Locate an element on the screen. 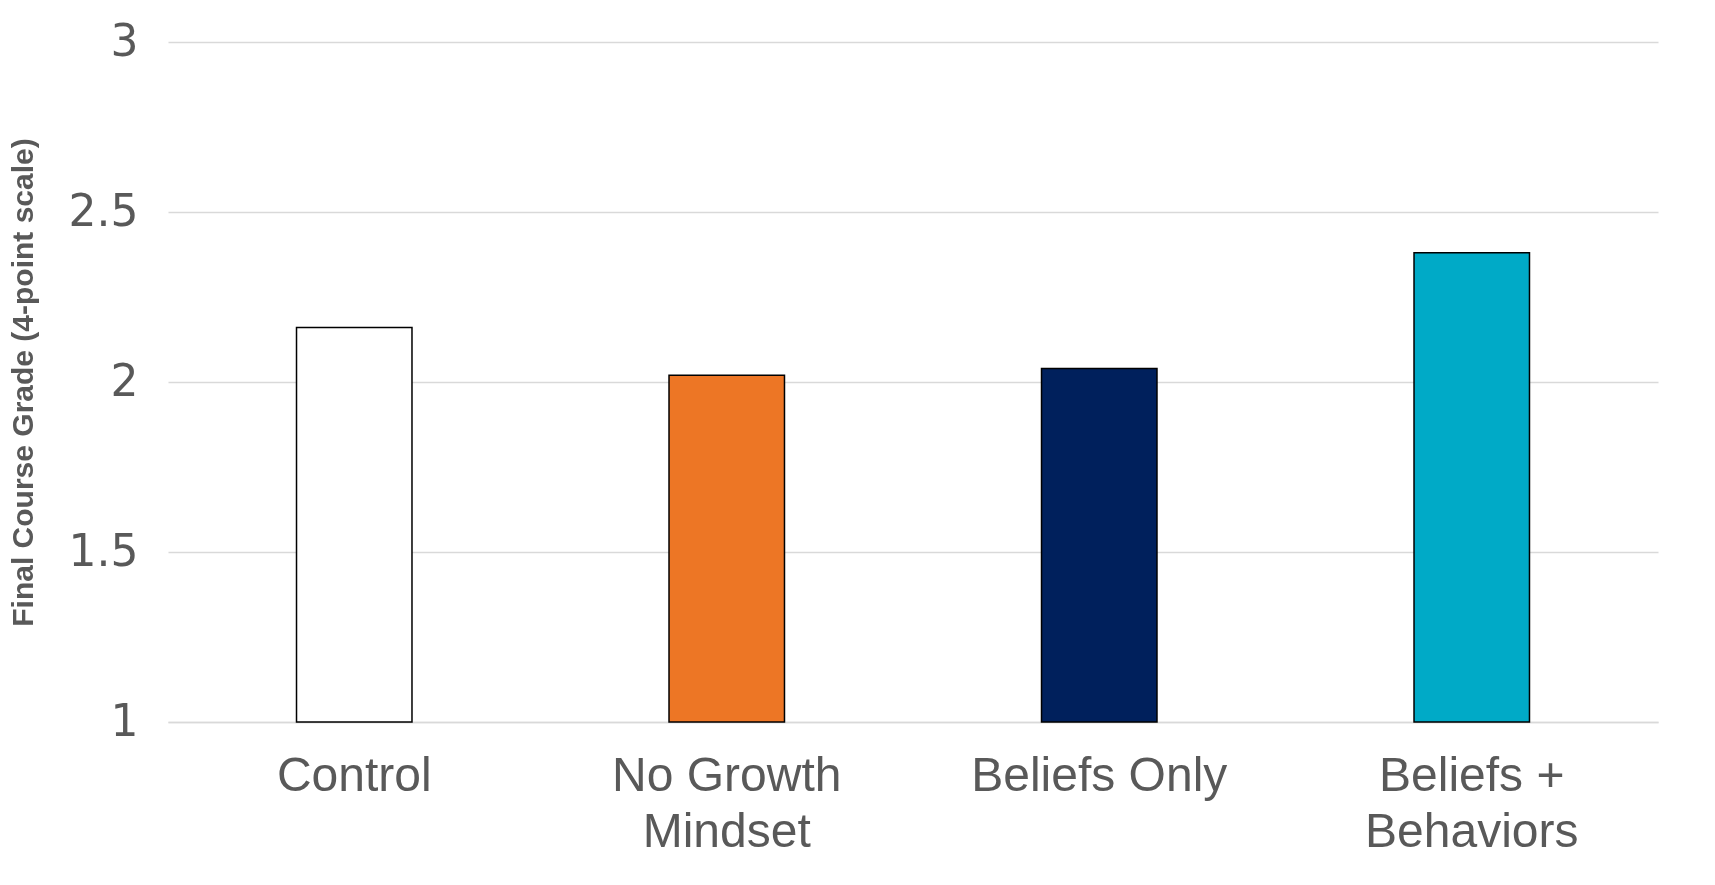 This screenshot has height=885, width=1715. x-tick-label: Beliefs Only is located at coordinates (1099, 774).